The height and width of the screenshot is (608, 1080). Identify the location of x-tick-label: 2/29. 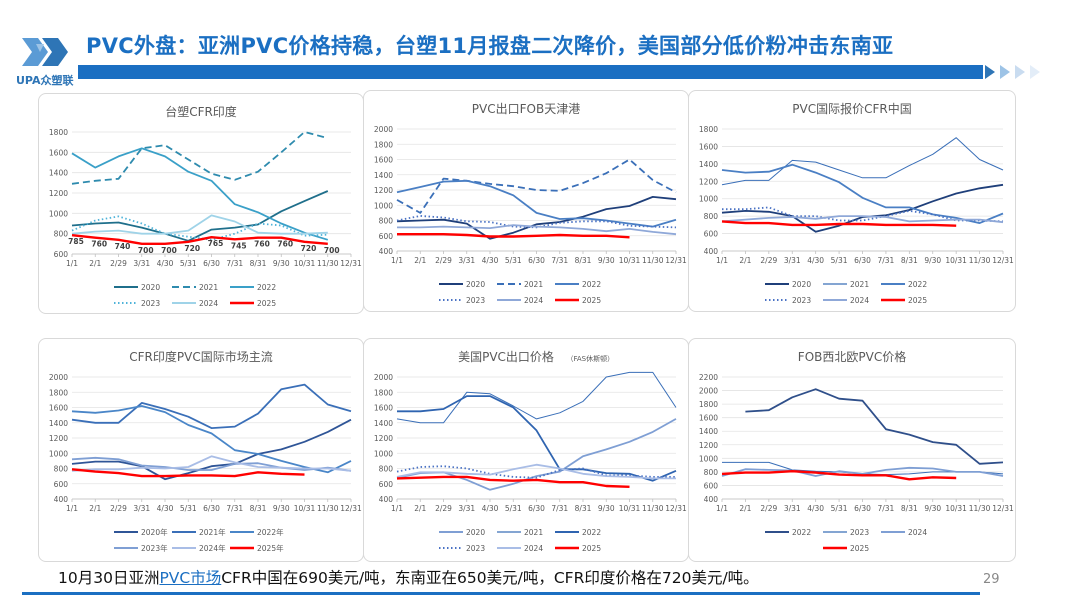
(768, 508).